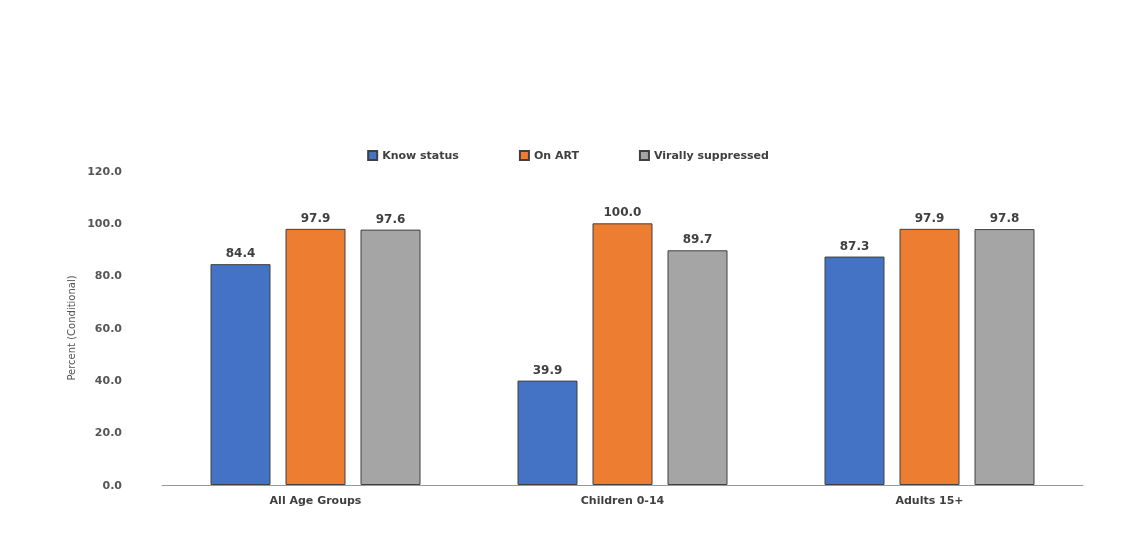 Image resolution: width=1136 pixels, height=555 pixels. Describe the element at coordinates (622, 212) in the screenshot. I see `data-label: 100.0` at that location.